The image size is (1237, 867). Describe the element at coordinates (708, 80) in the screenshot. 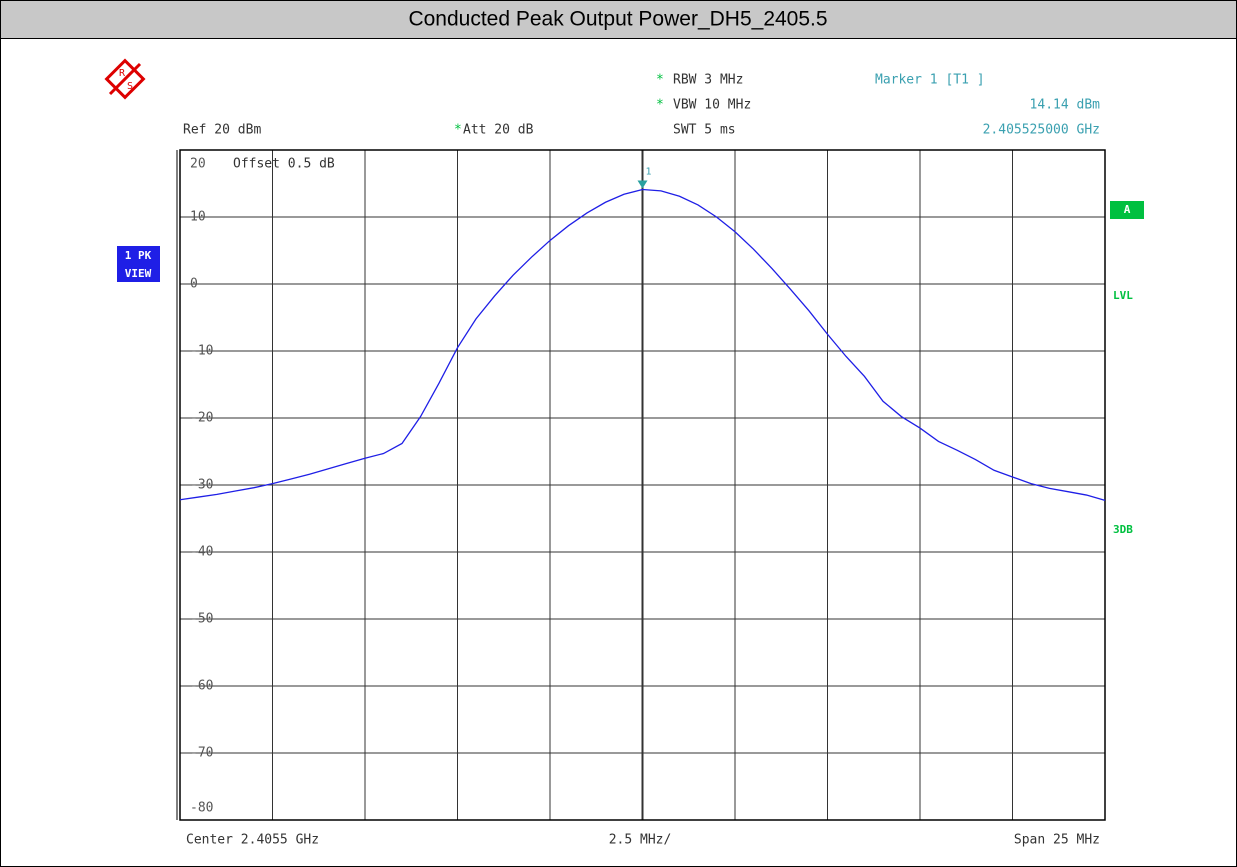

I see `rbw: RBW 3 MHz` at that location.